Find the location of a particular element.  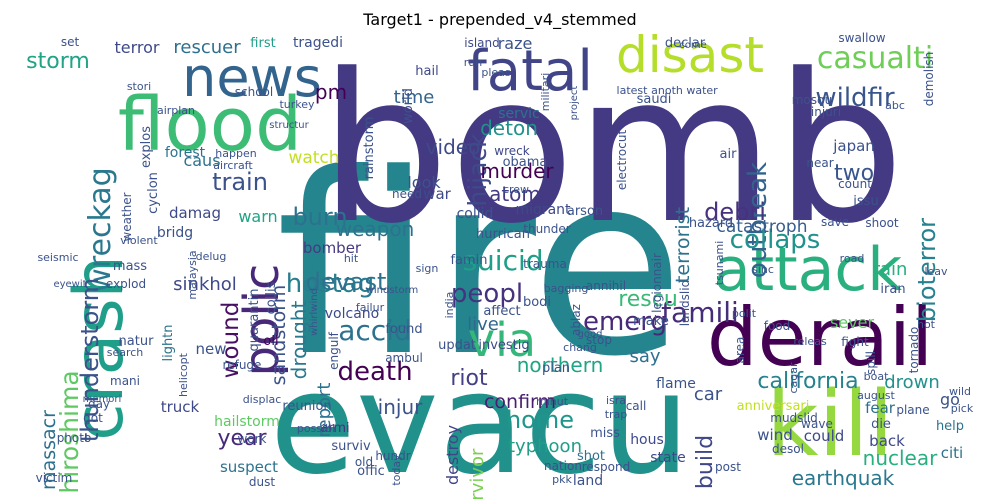

word-outbreak: outbreak is located at coordinates (758, 220).